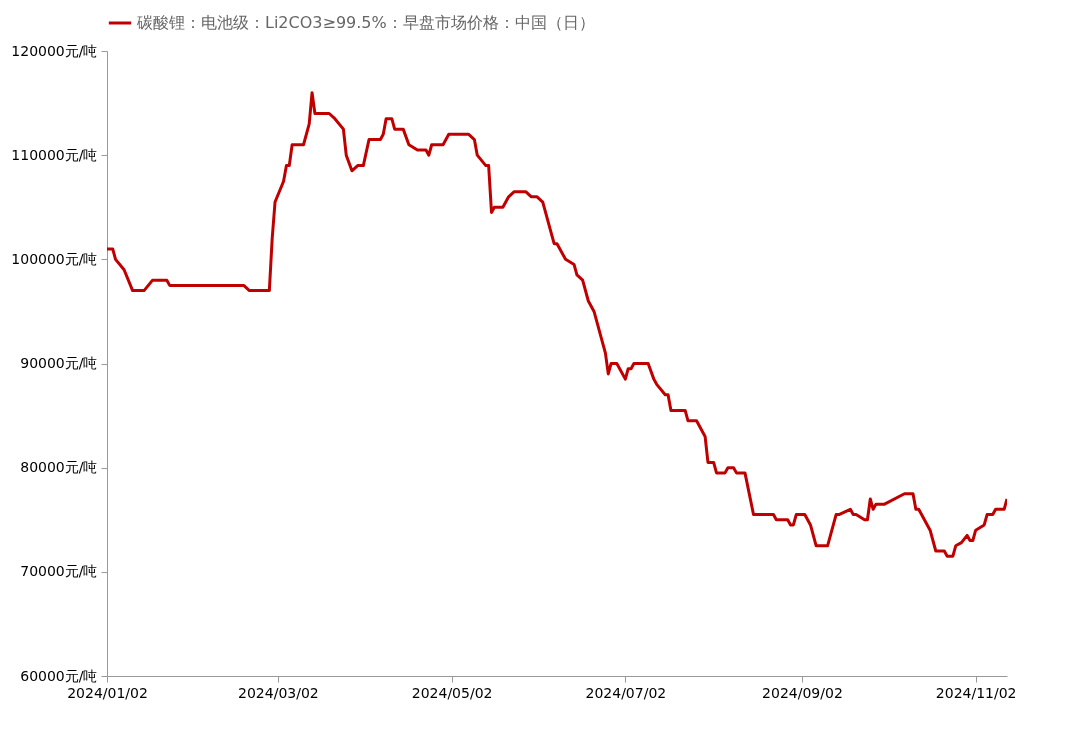 The width and height of the screenshot is (1080, 745). What do you see at coordinates (365, 22) in the screenshot?
I see `legend-label: 碳酸锂：电池级：Li2CO3≥99.5%：早盘市场价格：中国（日）` at bounding box center [365, 22].